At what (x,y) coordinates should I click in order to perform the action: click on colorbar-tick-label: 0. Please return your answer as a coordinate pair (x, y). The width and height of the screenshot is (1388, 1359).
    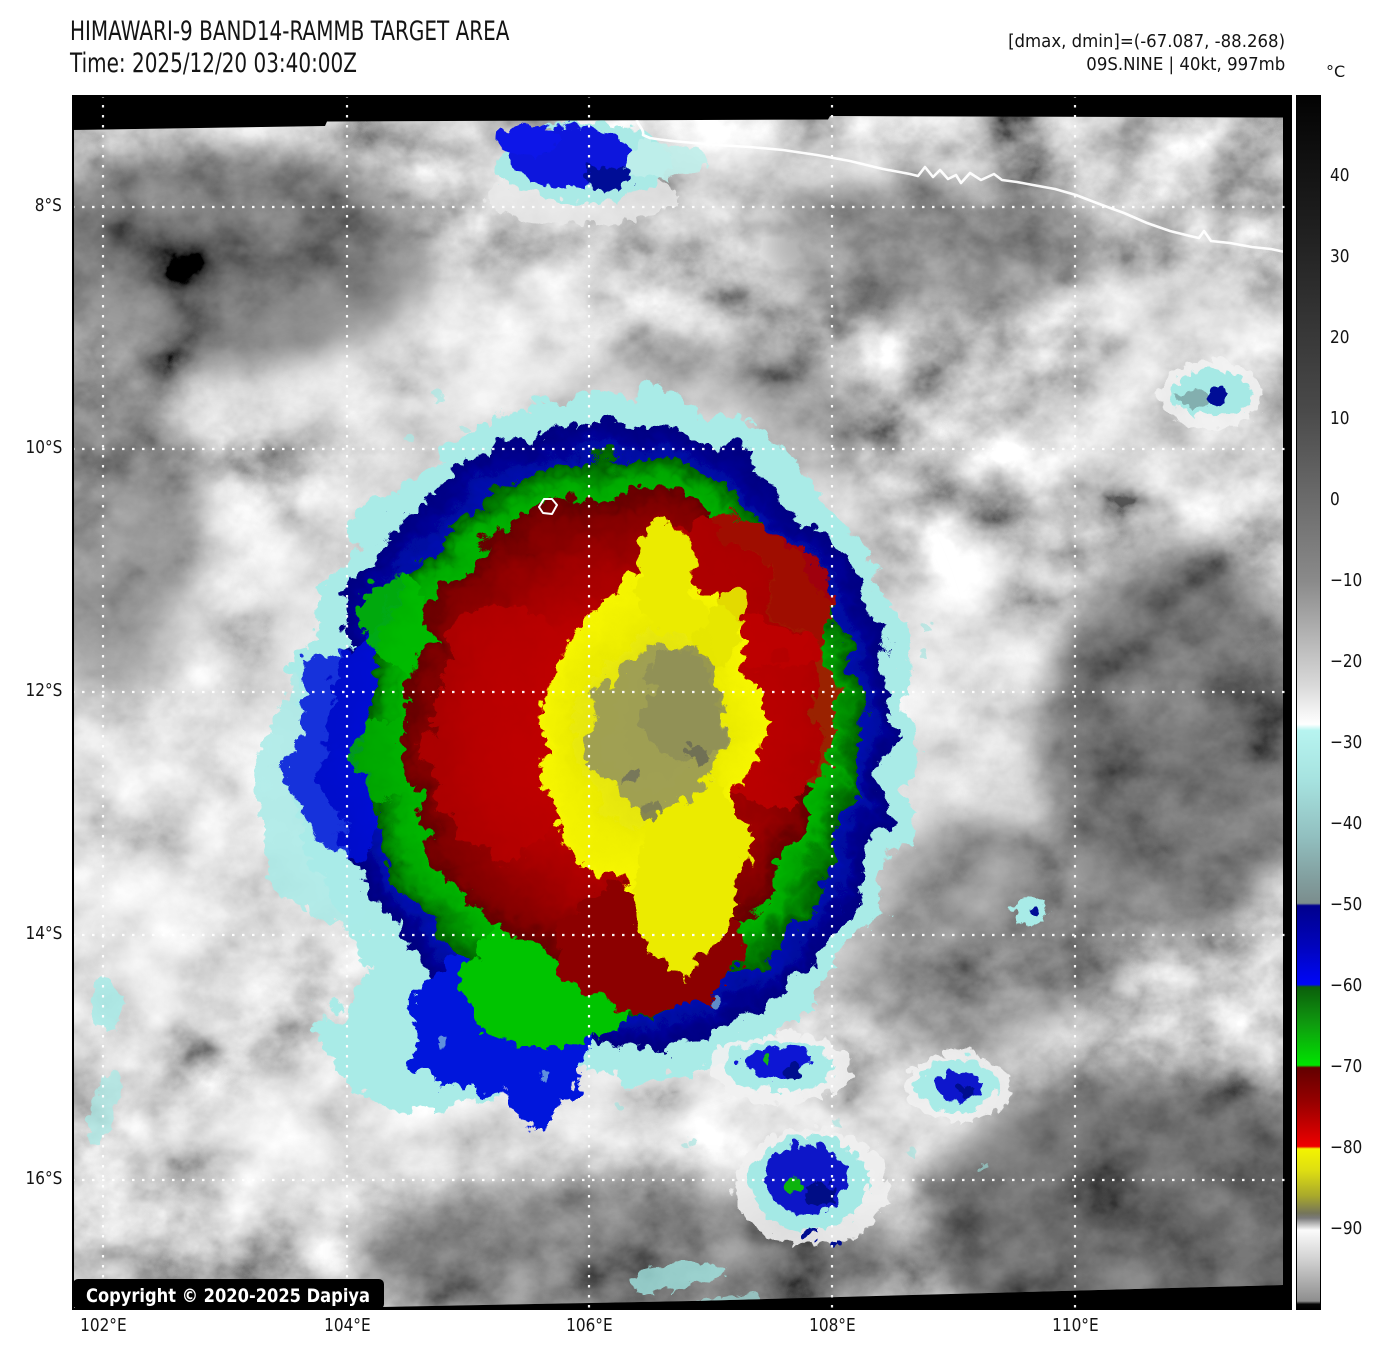
    Looking at the image, I should click on (1335, 499).